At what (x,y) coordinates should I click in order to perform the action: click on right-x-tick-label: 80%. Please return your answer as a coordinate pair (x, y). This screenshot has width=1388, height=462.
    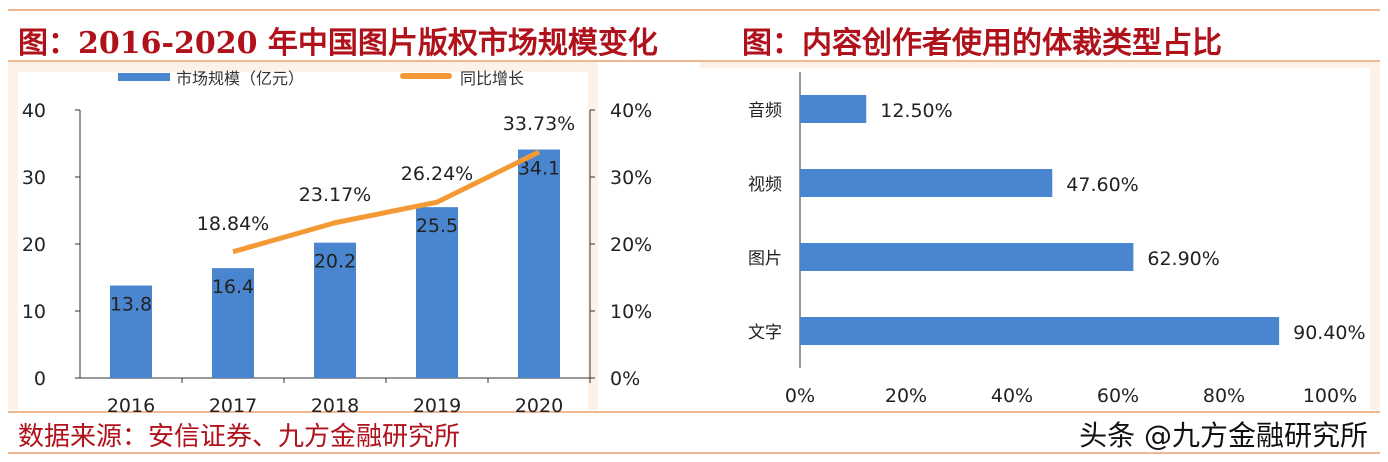
    Looking at the image, I should click on (1224, 396).